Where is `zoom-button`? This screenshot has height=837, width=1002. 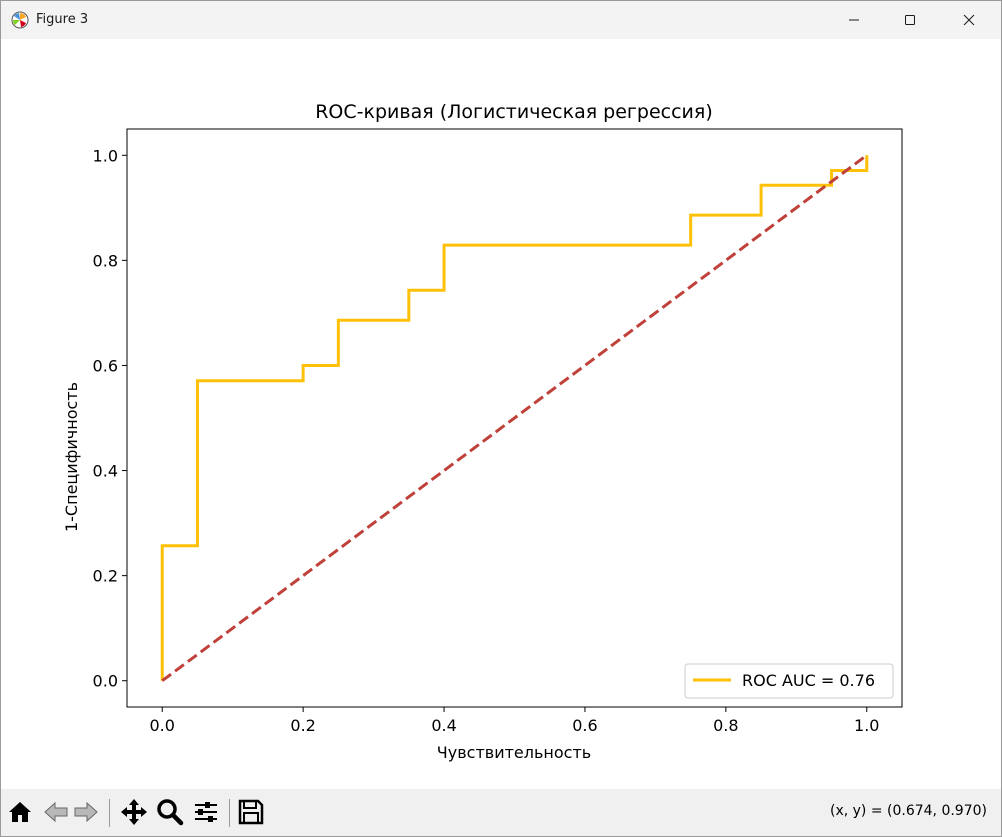
zoom-button is located at coordinates (170, 812).